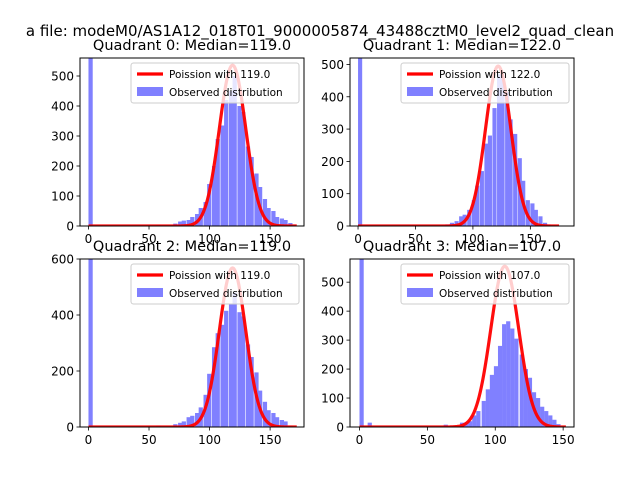 The width and height of the screenshot is (640, 480). I want to click on x-tick-label: 0, so click(89, 440).